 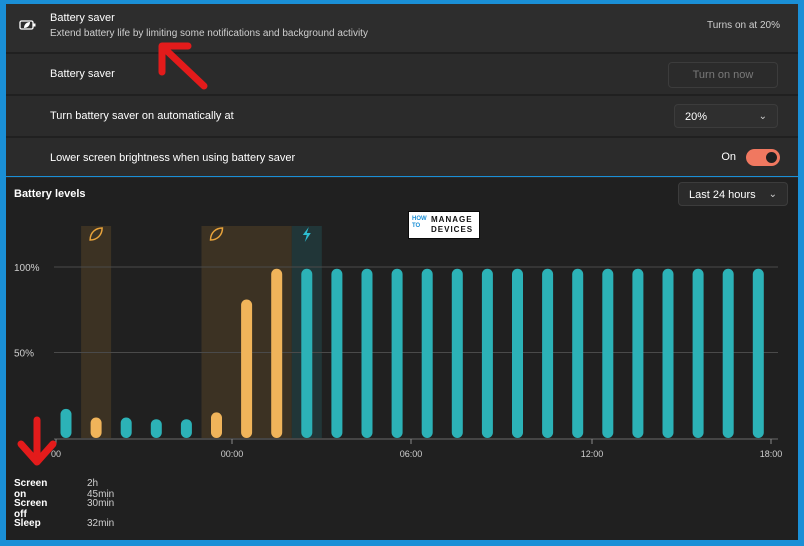 I want to click on section-divider, so click(x=402, y=176).